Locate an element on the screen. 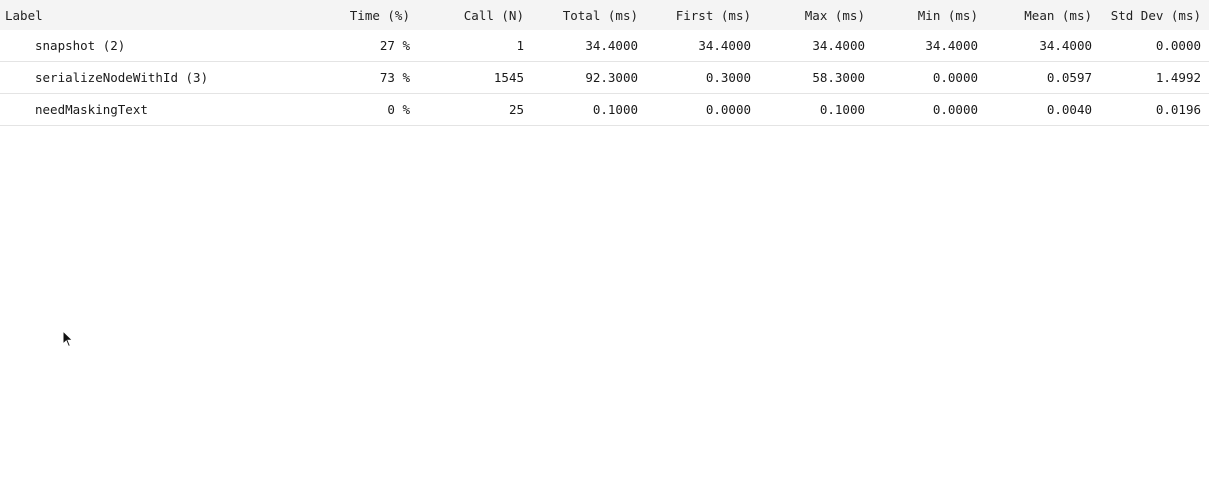  column-header-time: Time (%) is located at coordinates (379, 15).